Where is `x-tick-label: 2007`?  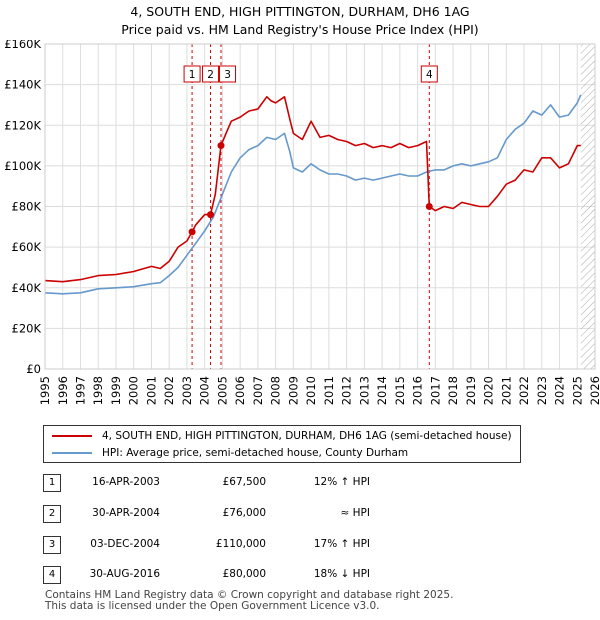
x-tick-label: 2007 is located at coordinates (258, 390).